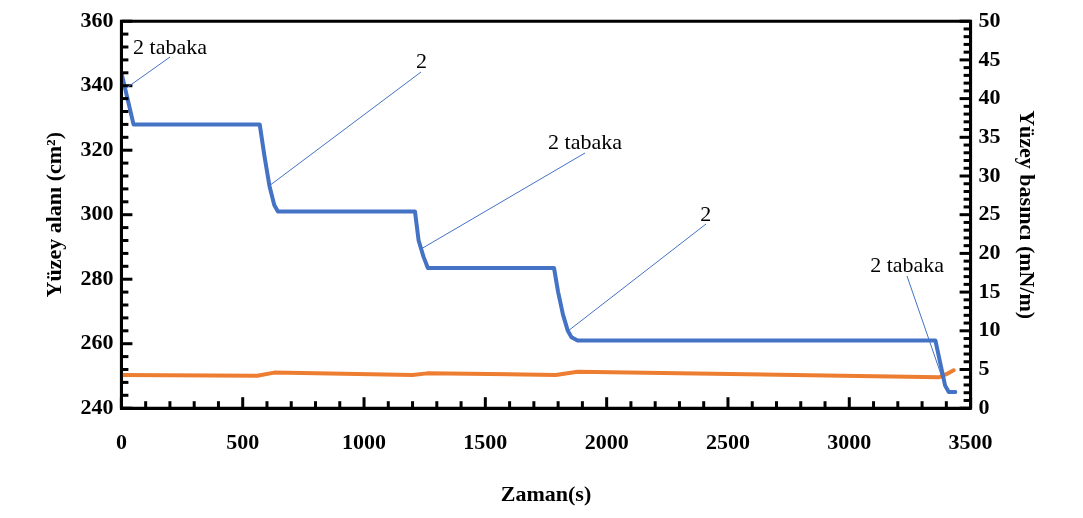 This screenshot has height=518, width=1083. I want to click on y2-tick-label: 20, so click(989, 252).